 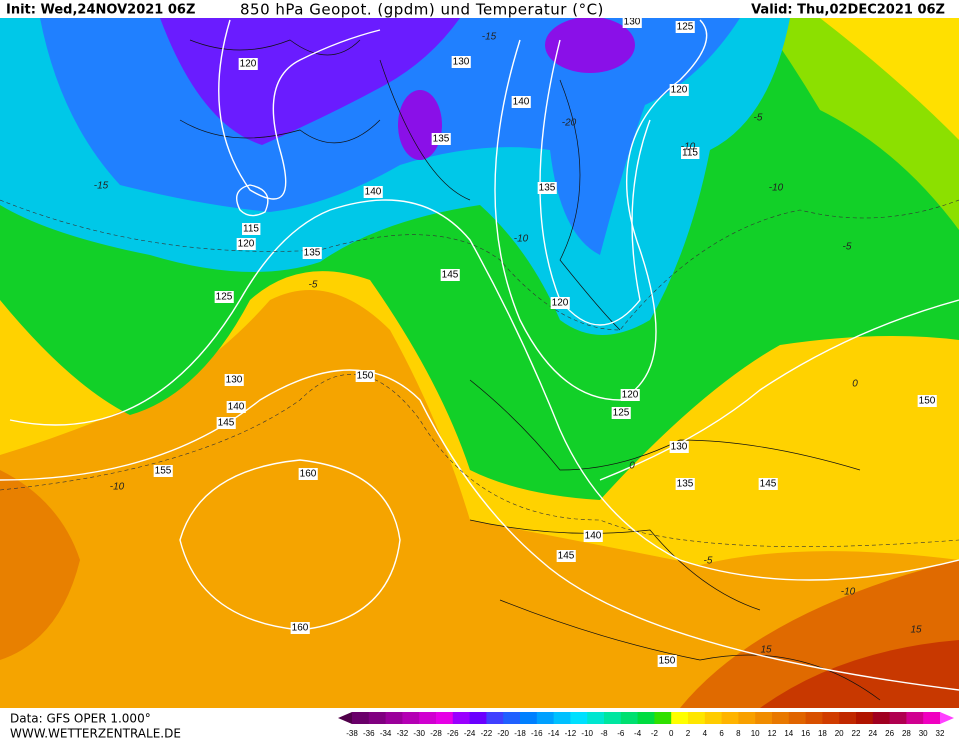 I want to click on geopotential-label: 135, so click(x=441, y=139).